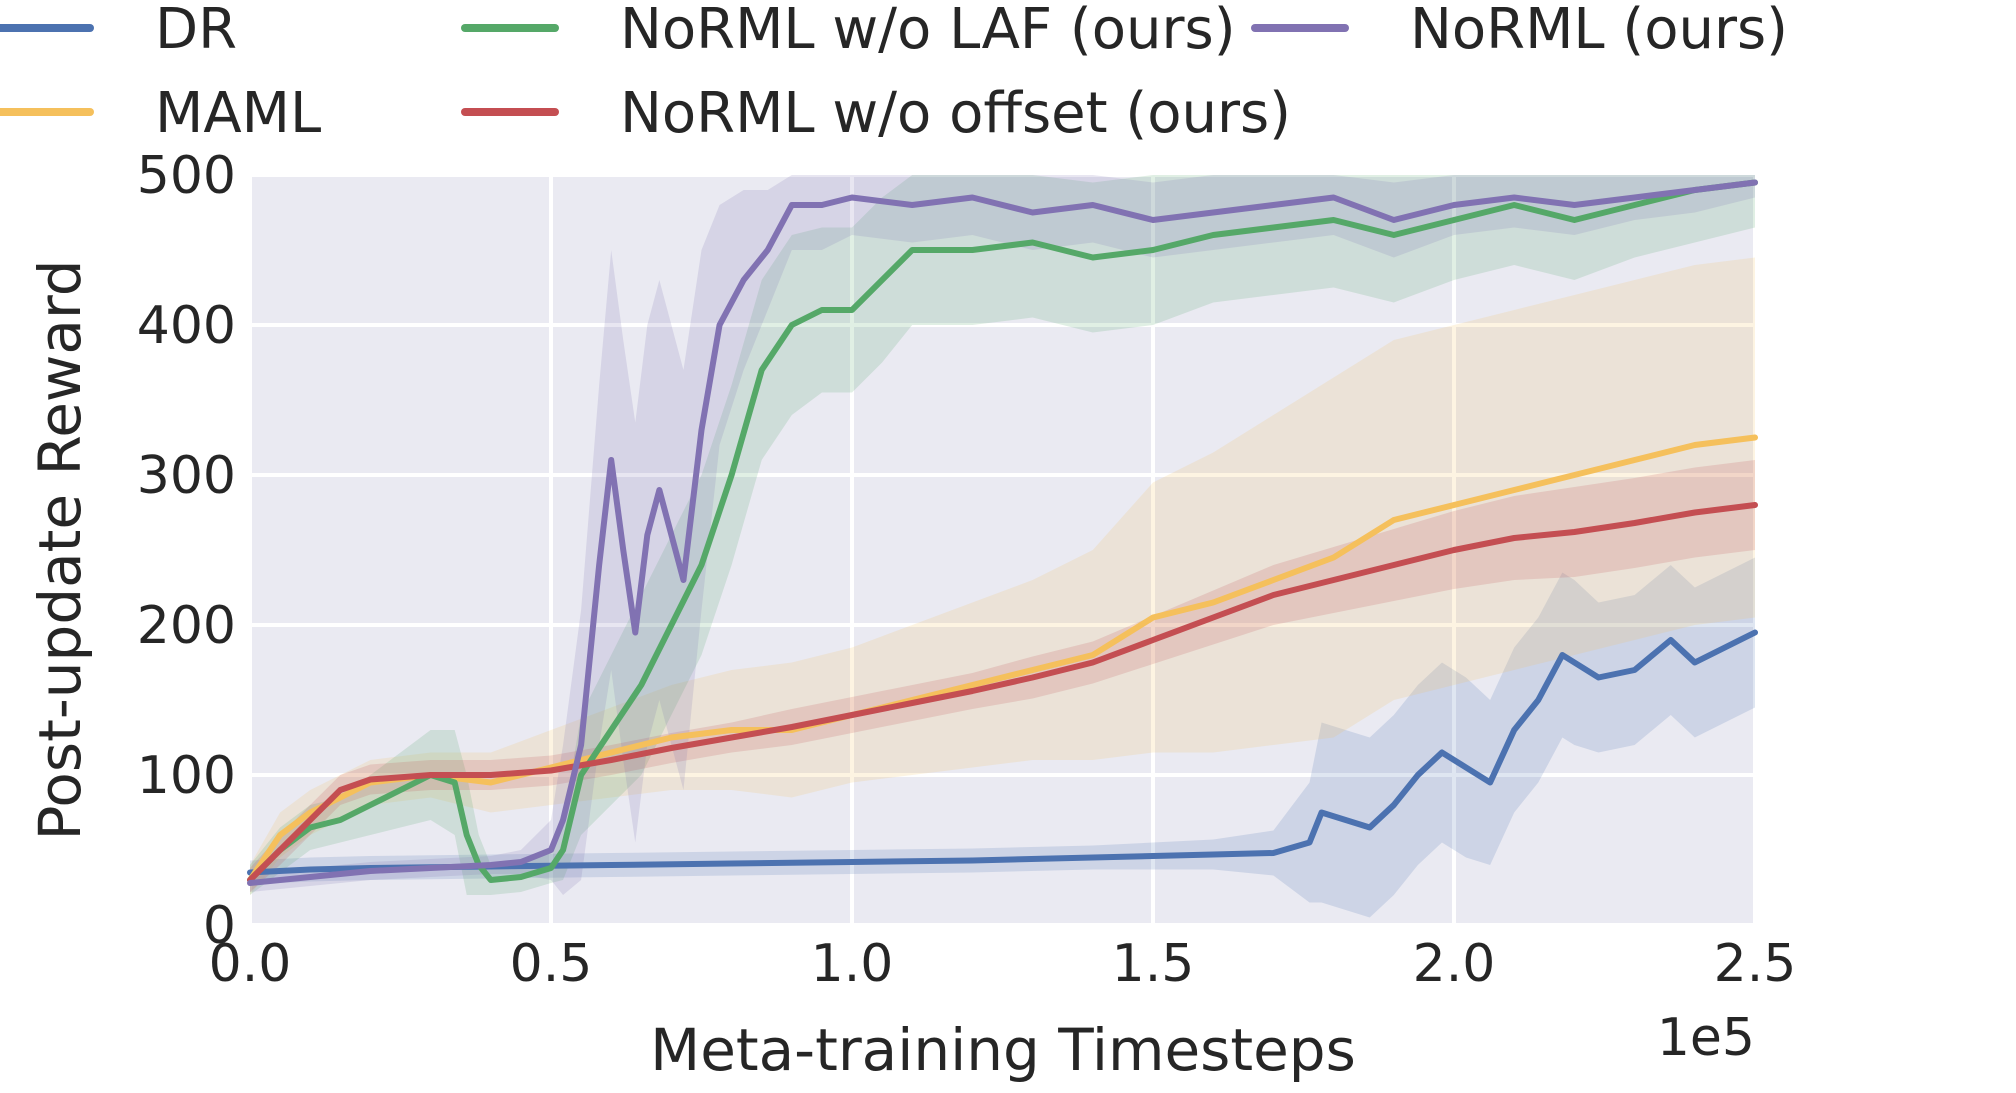 The height and width of the screenshot is (1093, 2016). I want to click on x-tick-label: 1.0, so click(852, 964).